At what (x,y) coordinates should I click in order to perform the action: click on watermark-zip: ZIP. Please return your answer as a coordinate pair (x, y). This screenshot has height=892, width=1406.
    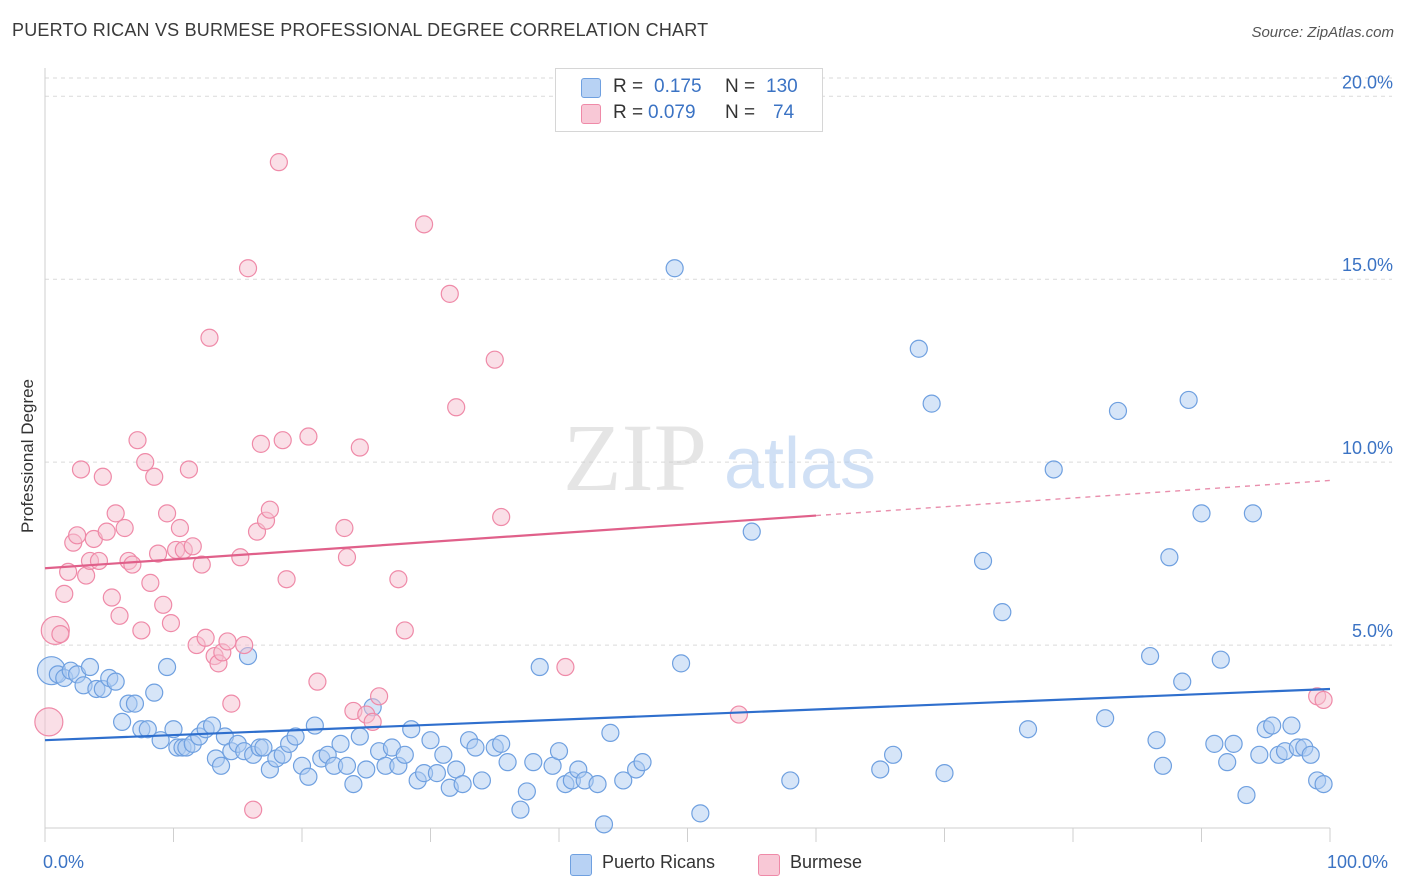
    Looking at the image, I should click on (635, 457).